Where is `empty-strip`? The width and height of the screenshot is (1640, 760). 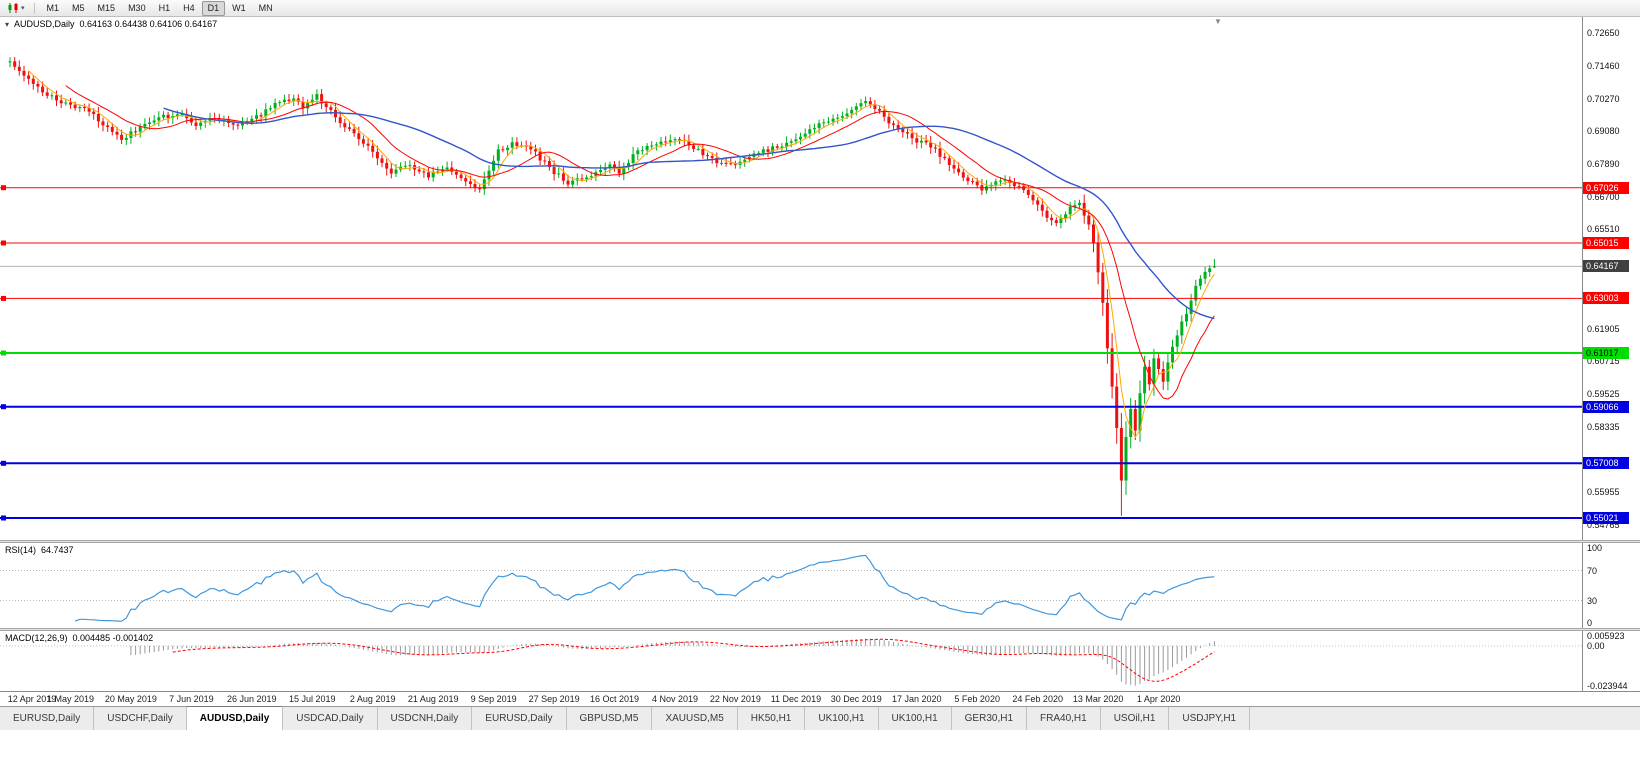 empty-strip is located at coordinates (820, 745).